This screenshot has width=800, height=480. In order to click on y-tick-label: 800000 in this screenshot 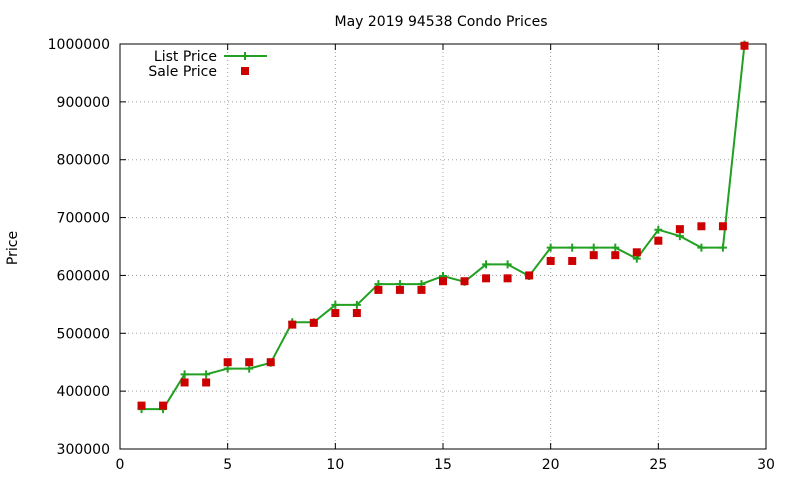, I will do `click(83, 161)`.